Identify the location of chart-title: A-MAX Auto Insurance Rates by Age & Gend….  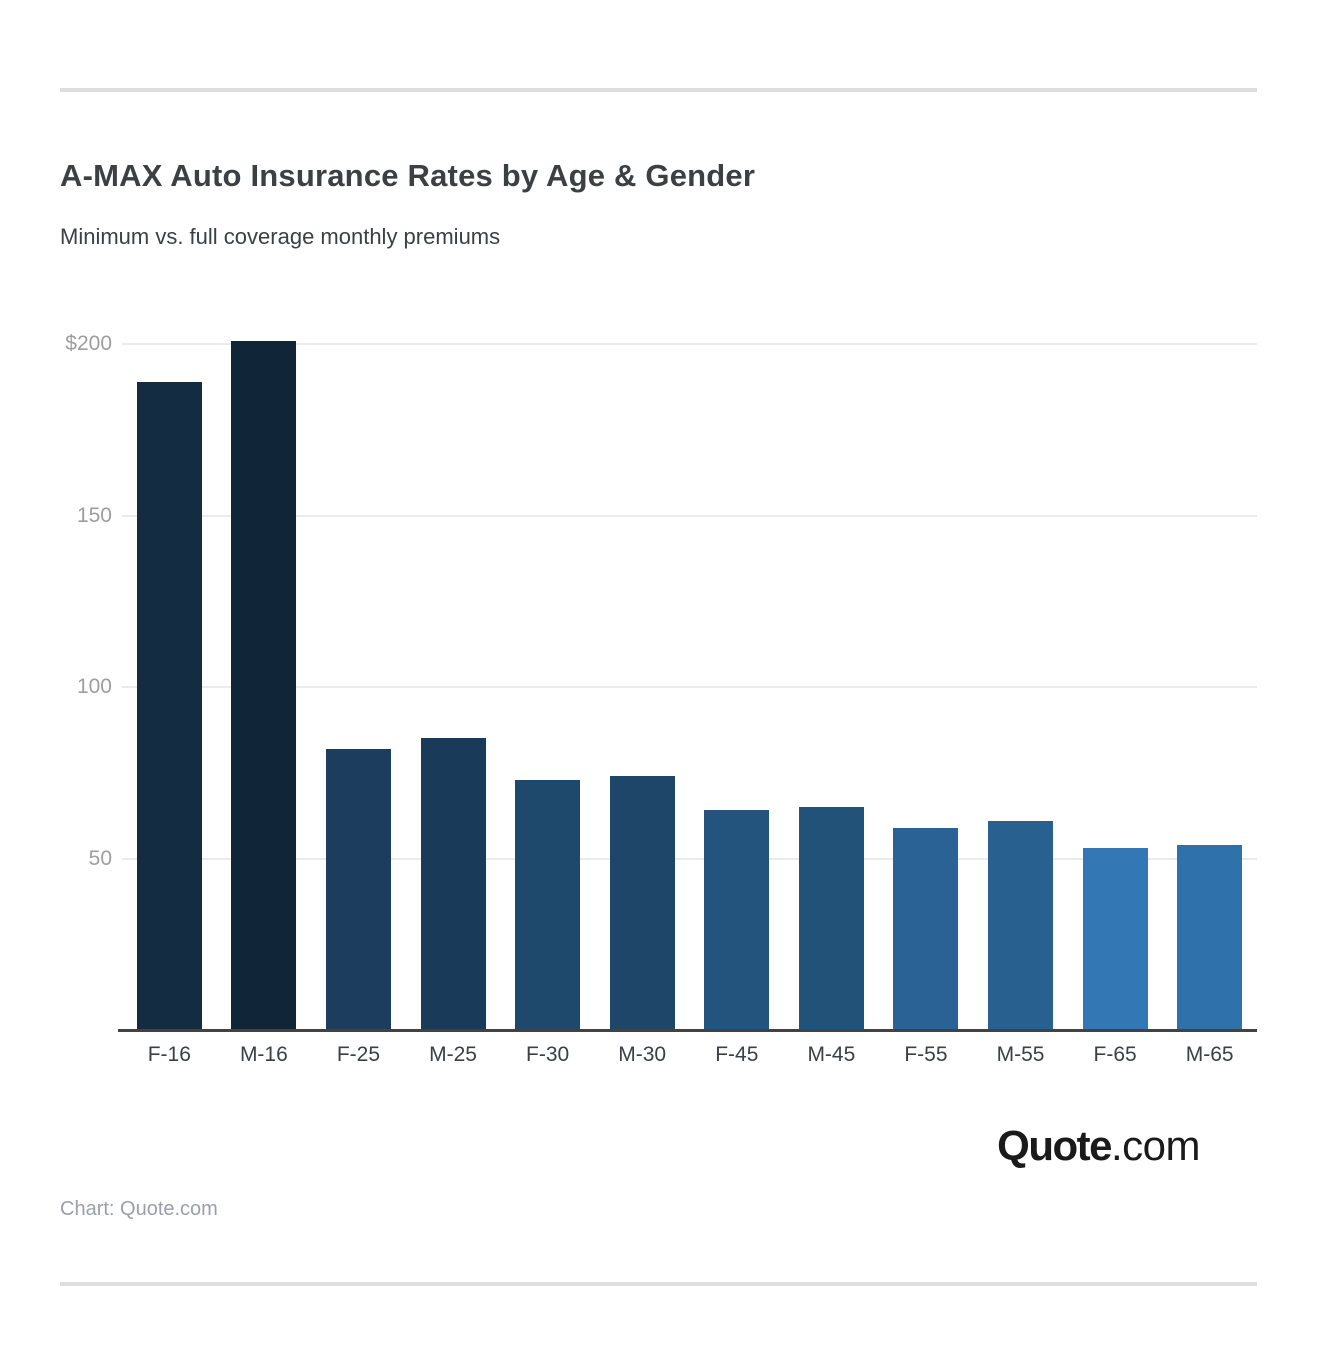
(408, 175).